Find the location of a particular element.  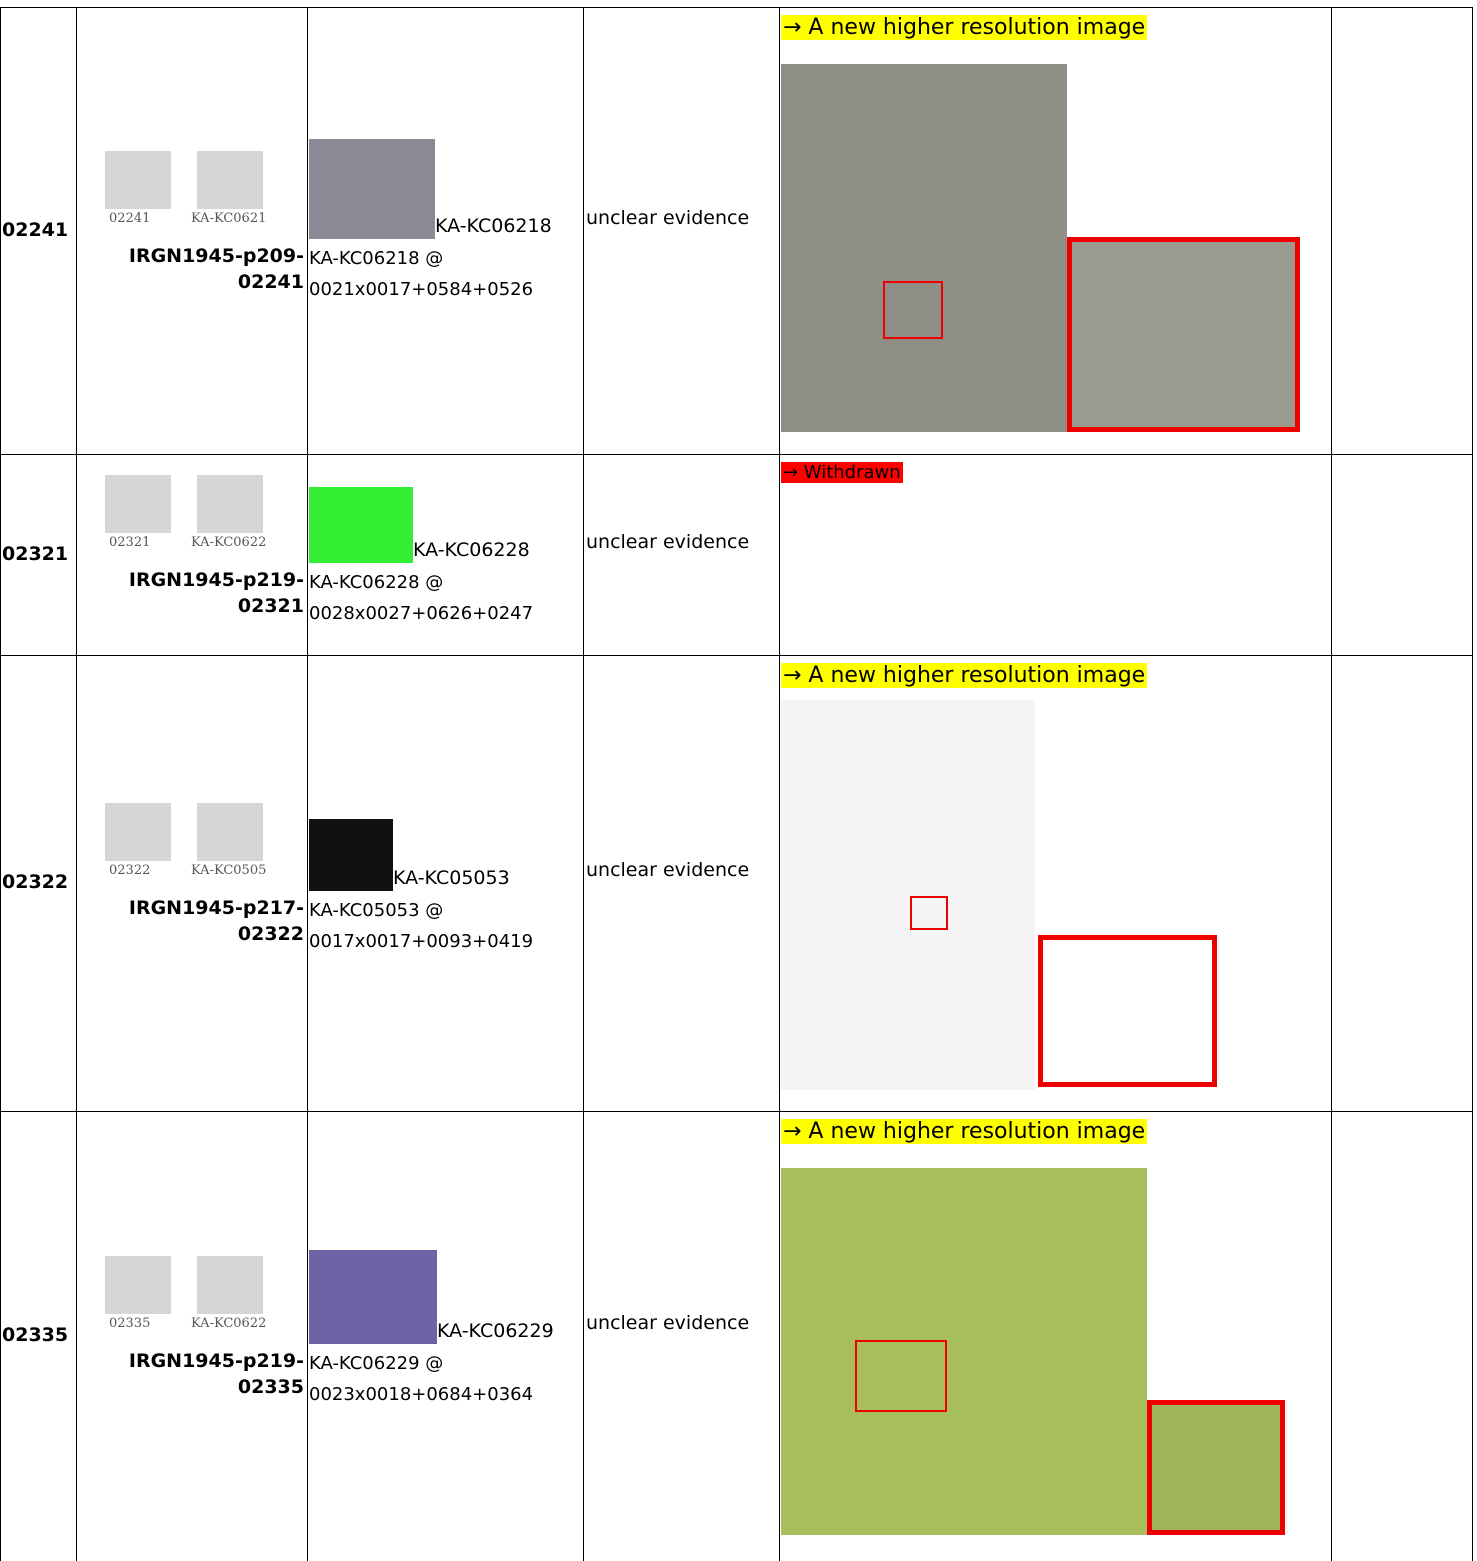

note: → Withdrawn is located at coordinates (842, 472).